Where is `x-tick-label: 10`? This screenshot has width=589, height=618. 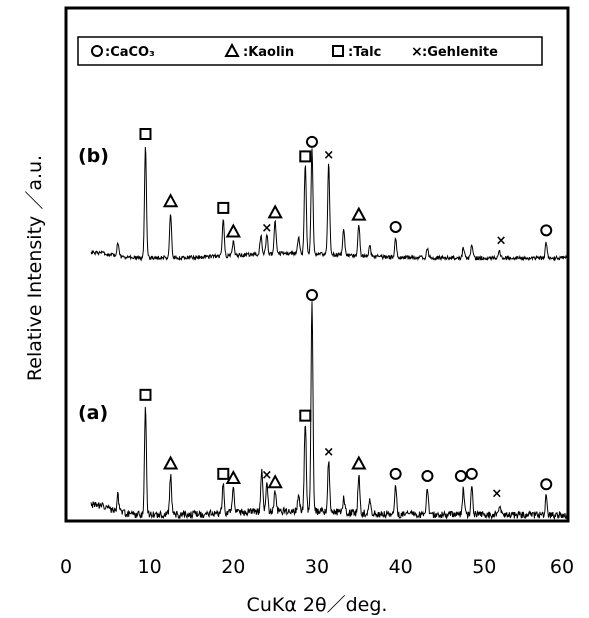 x-tick-label: 10 is located at coordinates (150, 567).